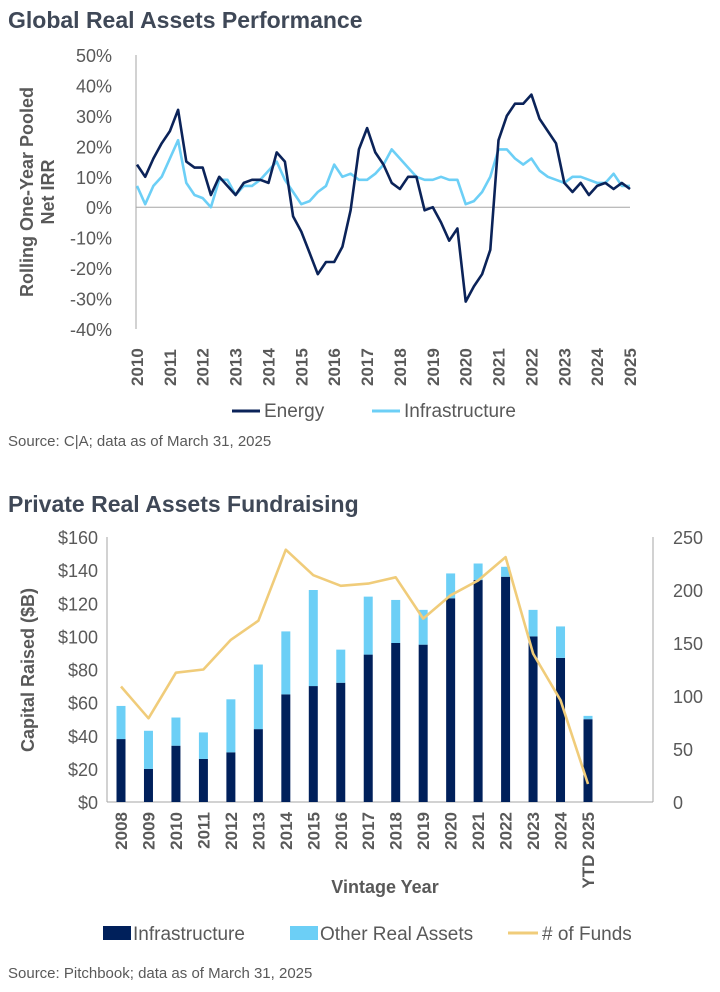  I want to click on chart2-y2tick-label: 0, so click(678, 803).